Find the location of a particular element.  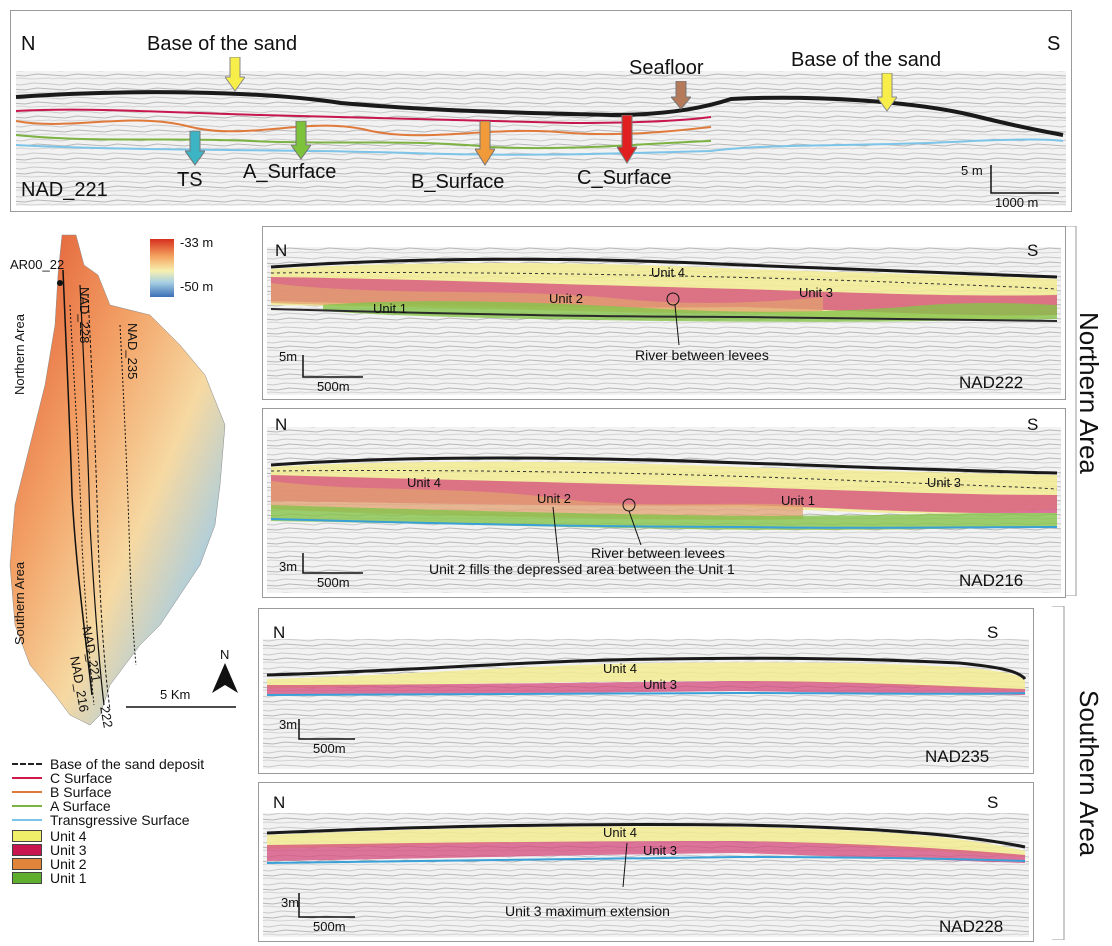

legend-item-unit1: Unit 1 is located at coordinates (49, 878).